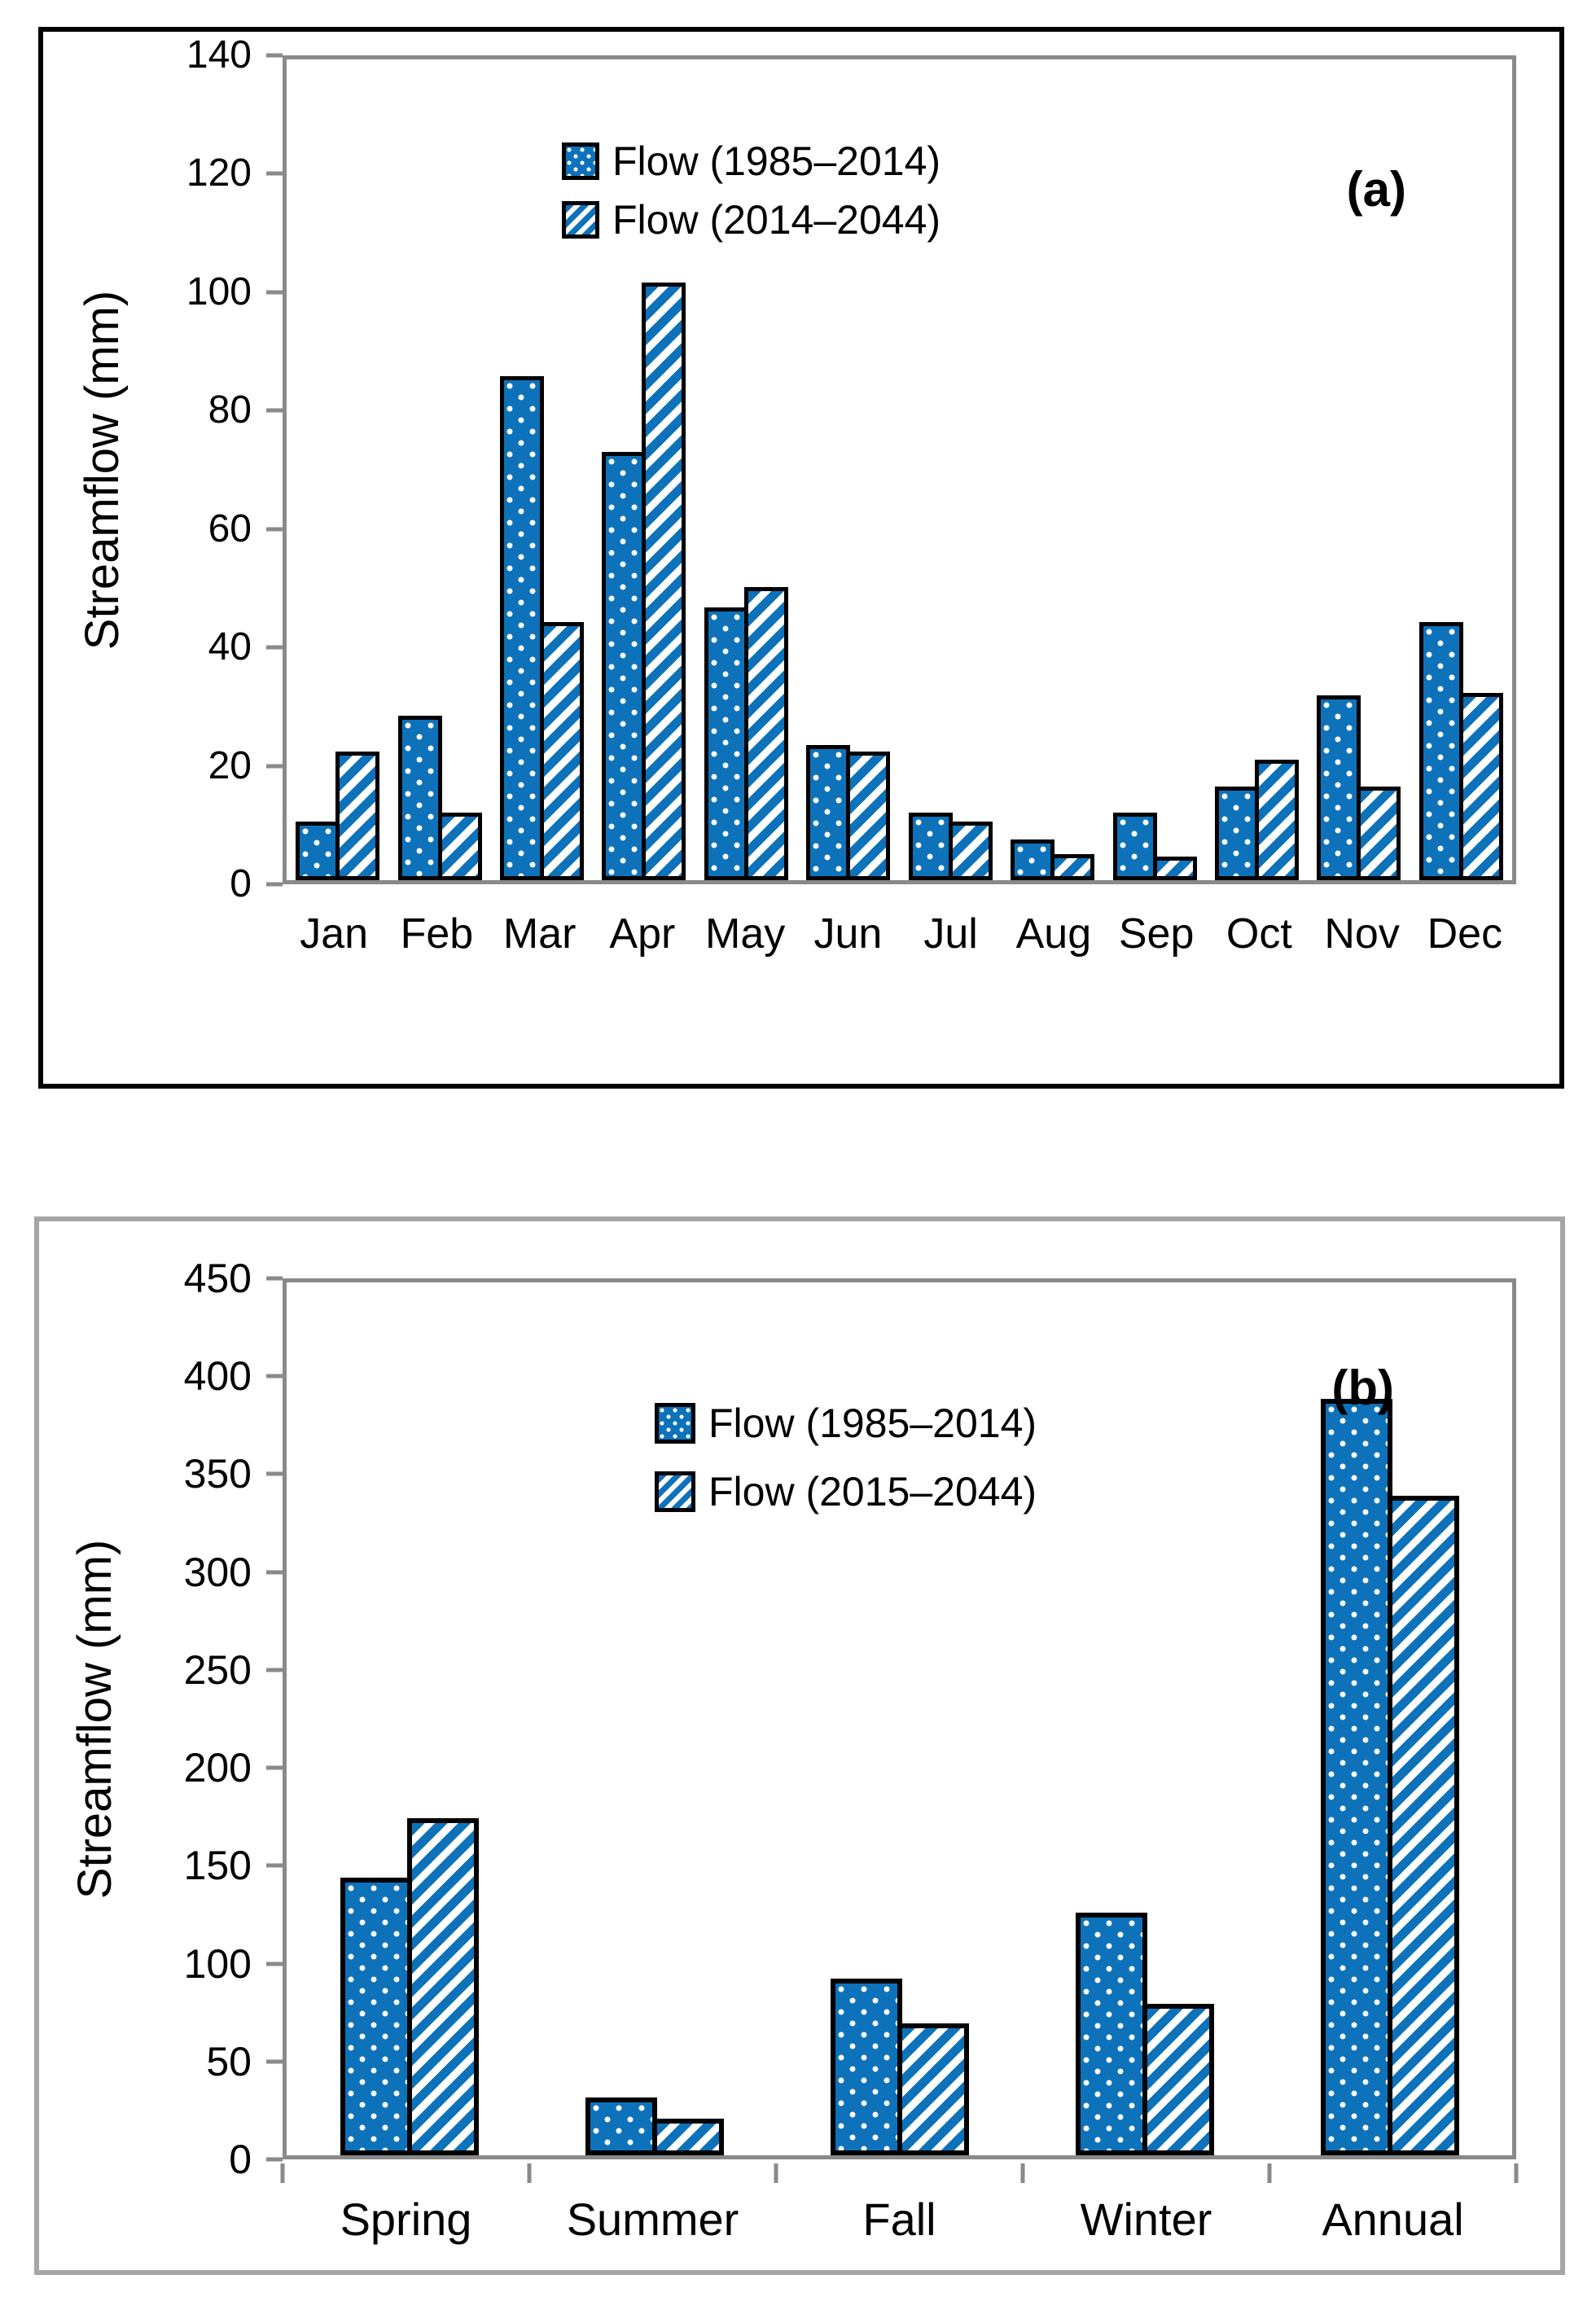 This screenshot has width=1596, height=2310. What do you see at coordinates (580, 161) in the screenshot?
I see `dots-pattern-swatch-icon` at bounding box center [580, 161].